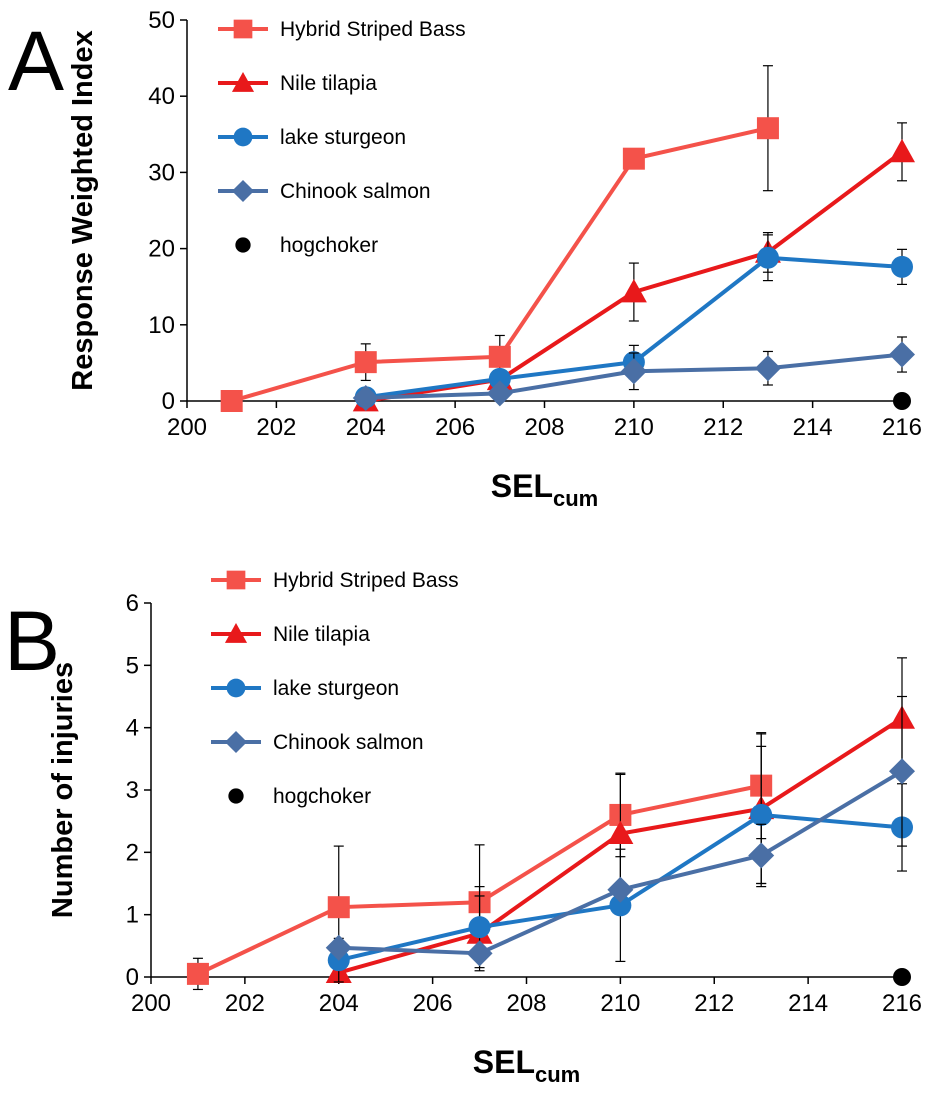 This screenshot has height=1095, width=926. I want to click on panel-a-x-tick-label: 208, so click(544, 427).